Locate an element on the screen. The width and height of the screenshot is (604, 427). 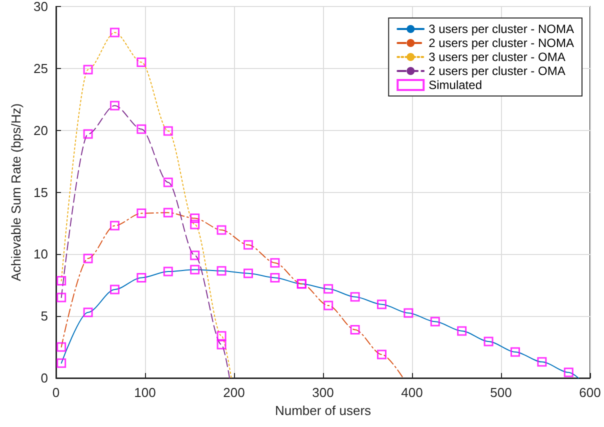
x-tick-label: 300 is located at coordinates (323, 392).